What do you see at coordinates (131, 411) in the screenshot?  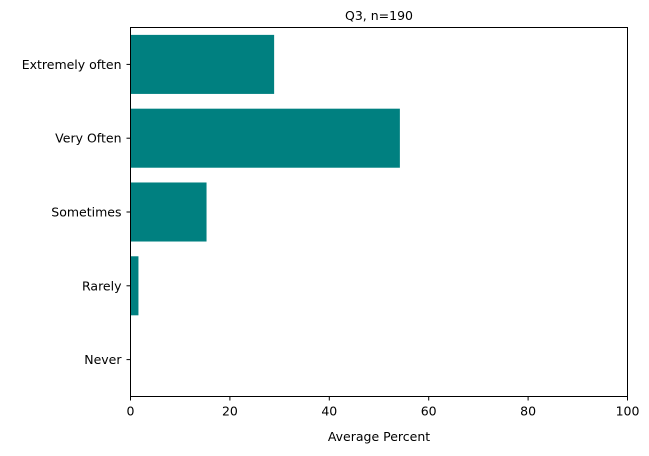 I see `x-tick-label-0: 0` at bounding box center [131, 411].